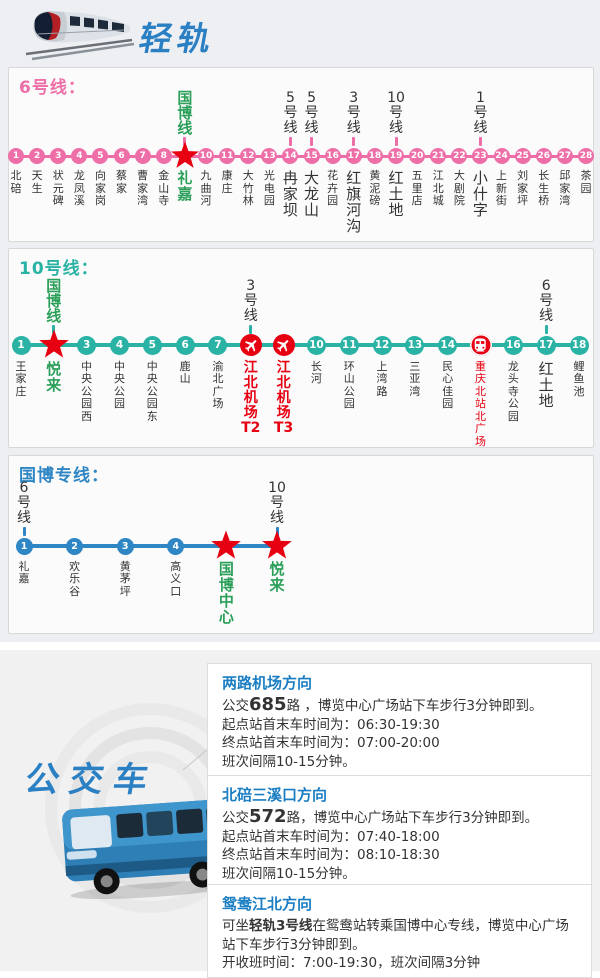  I want to click on station-number: 8, so click(163, 156).